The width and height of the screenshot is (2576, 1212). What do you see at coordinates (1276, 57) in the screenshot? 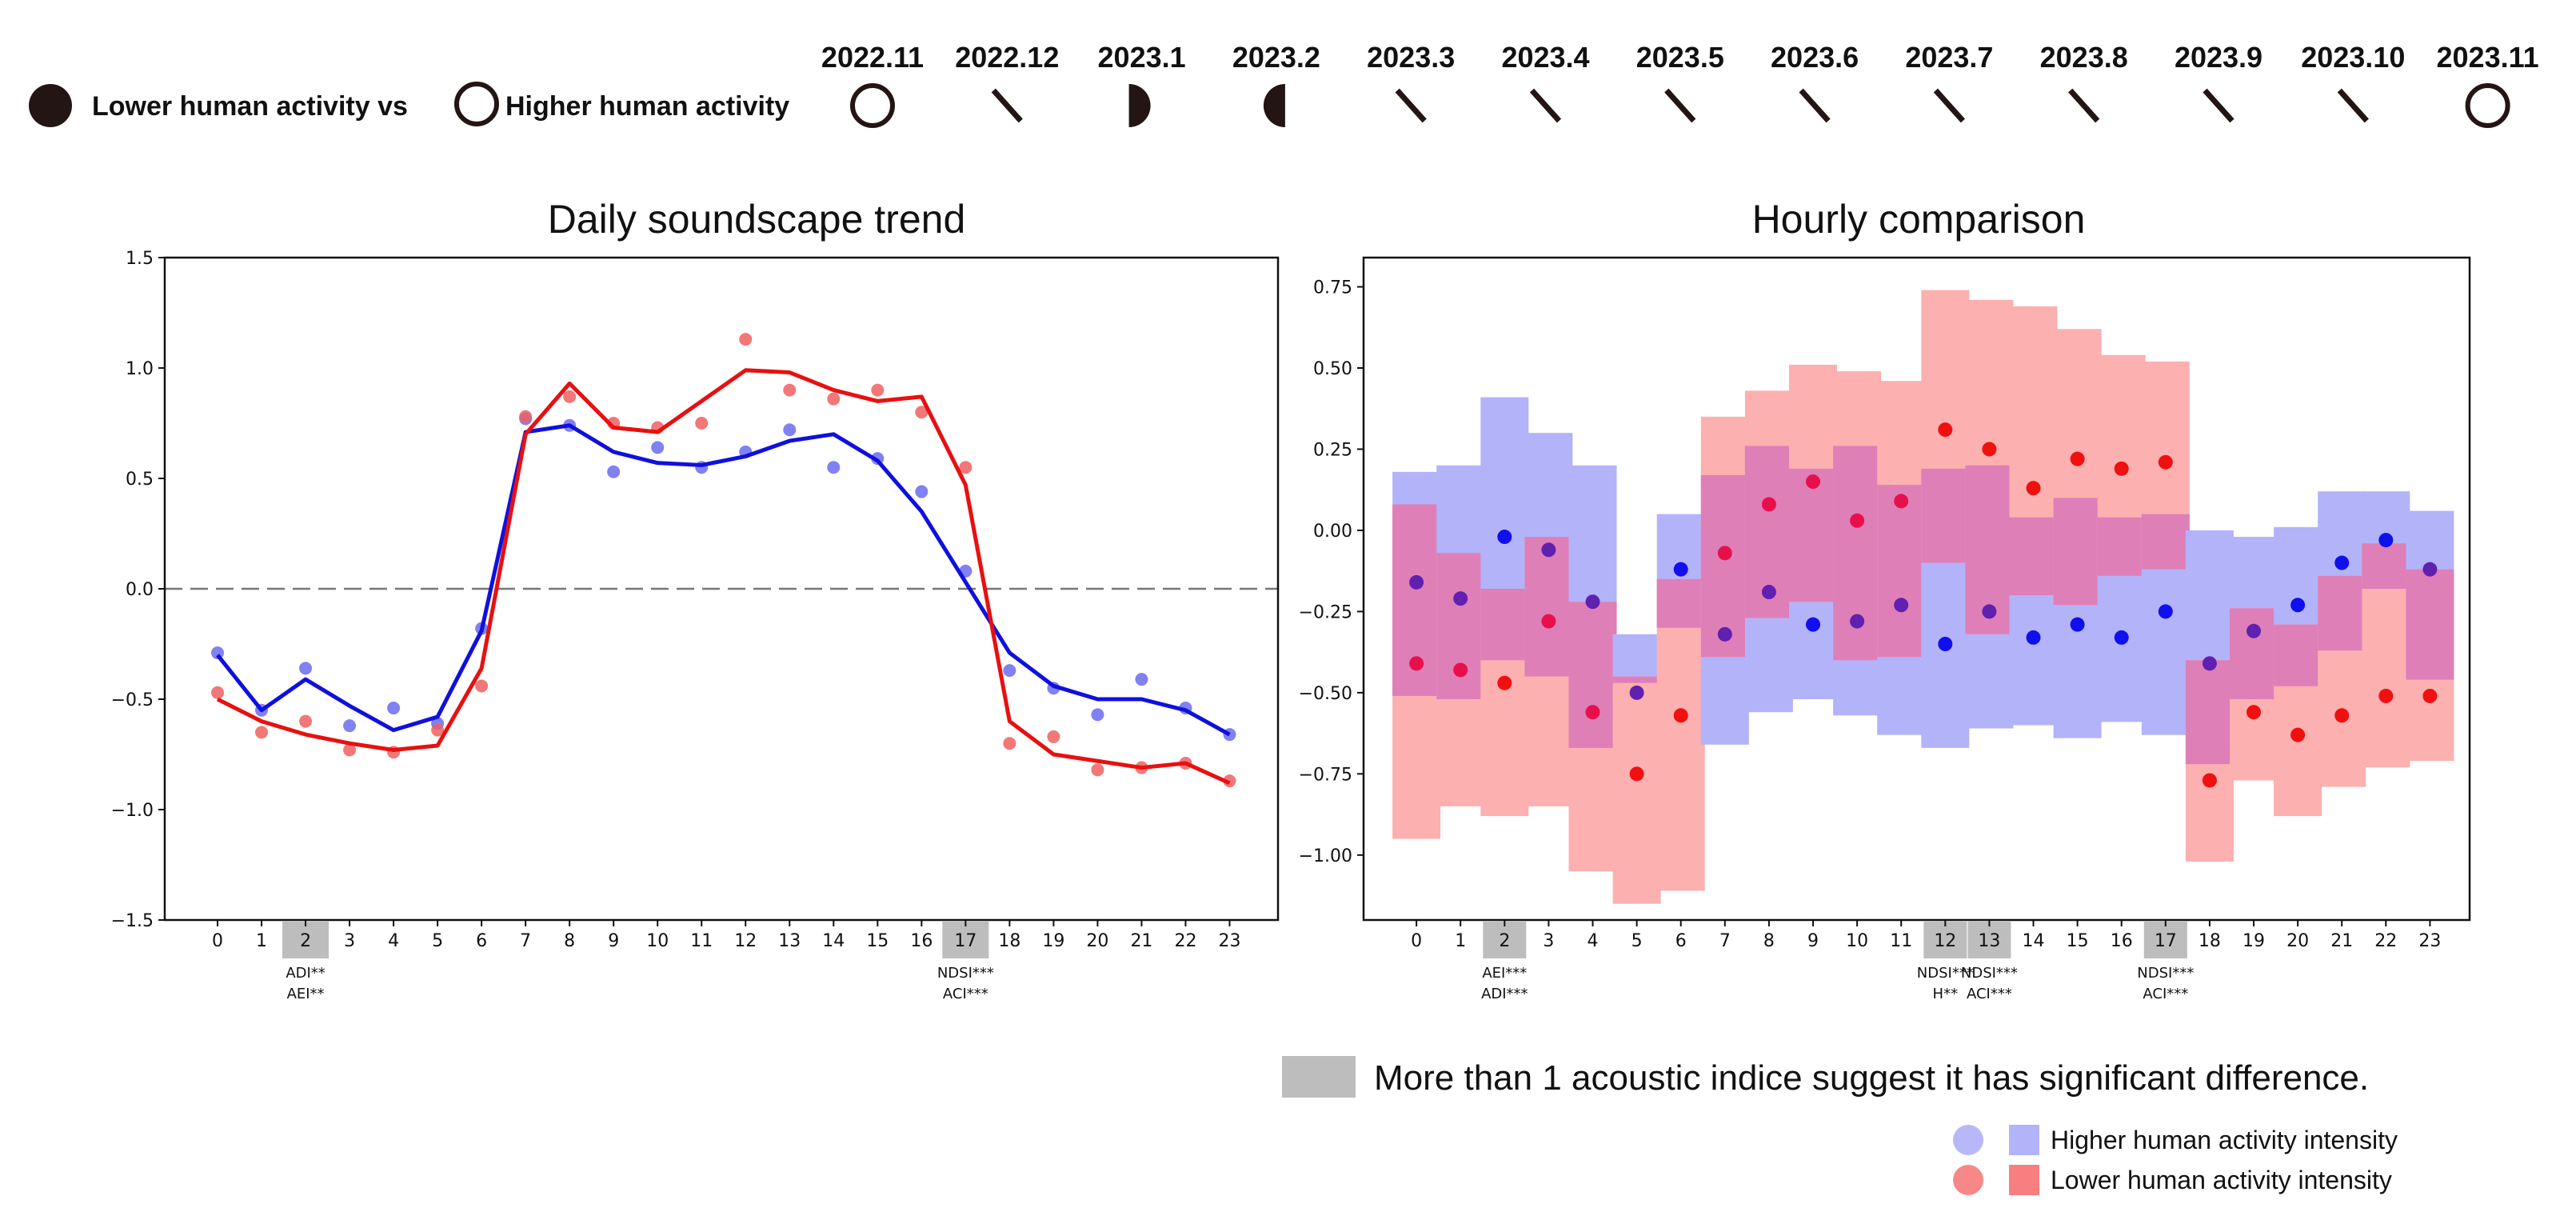
I see `moon-phase-label: 2023.2` at bounding box center [1276, 57].